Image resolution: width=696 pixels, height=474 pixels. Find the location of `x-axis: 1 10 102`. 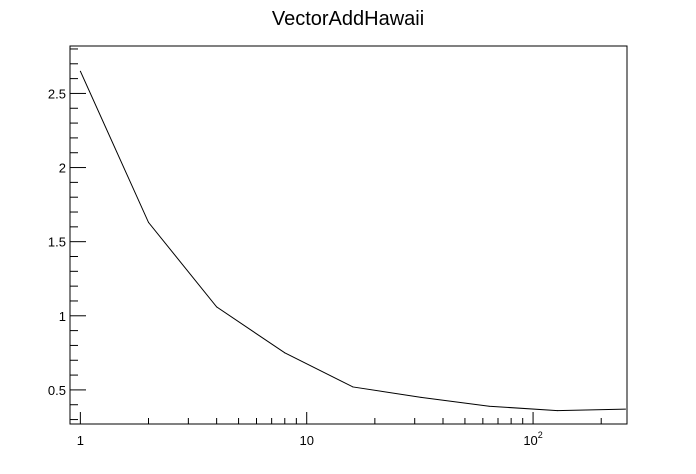

x-axis: 1 10 102 is located at coordinates (335, 430).